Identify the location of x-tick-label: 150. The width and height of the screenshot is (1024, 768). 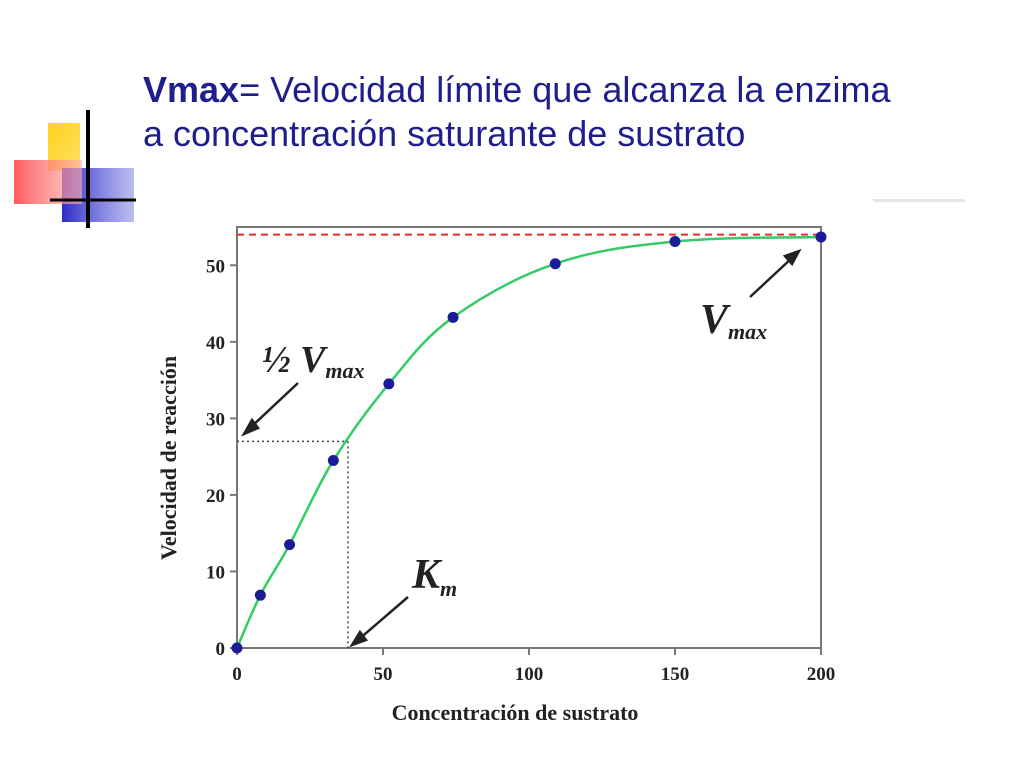
(675, 674).